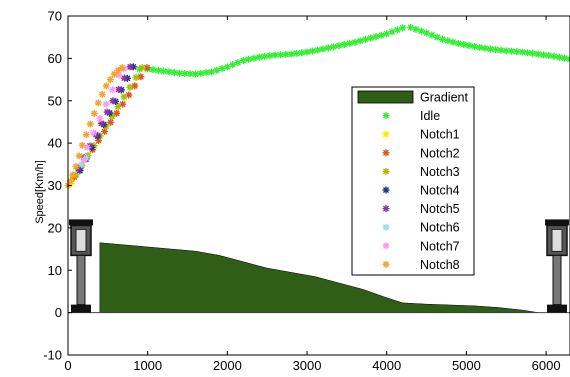  Describe the element at coordinates (385, 97) in the screenshot. I see `legend-swatch` at that location.